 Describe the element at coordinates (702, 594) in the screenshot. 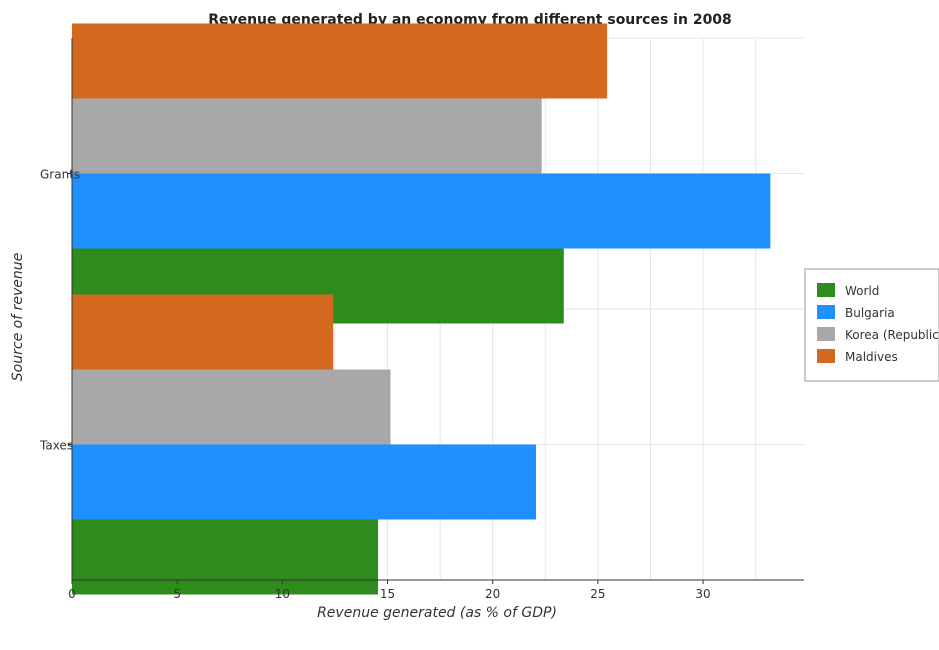

I see `x-tick-label: 30` at that location.